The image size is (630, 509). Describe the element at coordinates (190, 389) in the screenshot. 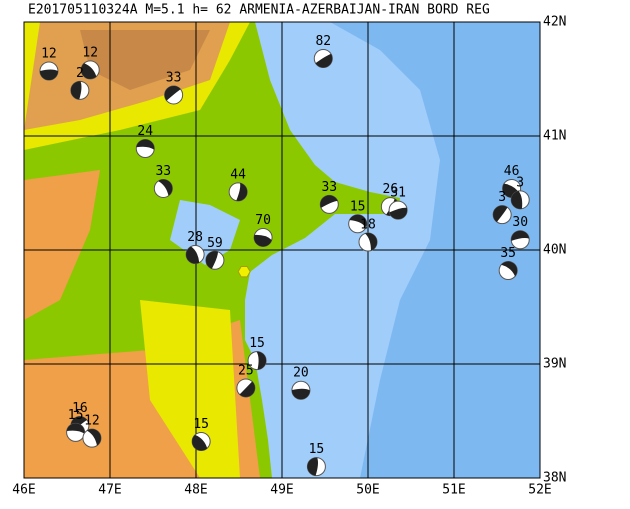

I see `highland` at that location.